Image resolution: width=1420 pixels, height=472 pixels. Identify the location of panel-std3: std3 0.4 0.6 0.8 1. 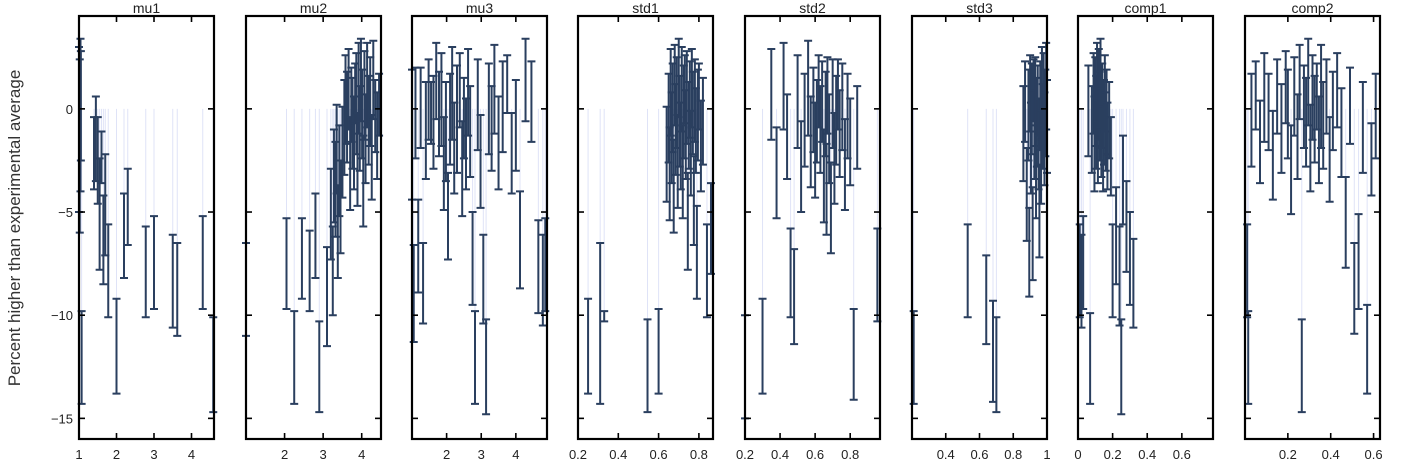
(980, 231).